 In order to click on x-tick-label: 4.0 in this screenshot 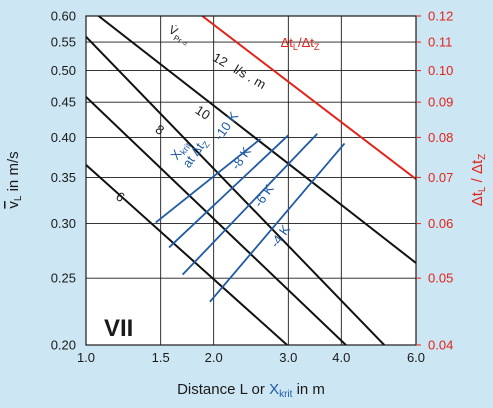, I will do `click(341, 357)`.